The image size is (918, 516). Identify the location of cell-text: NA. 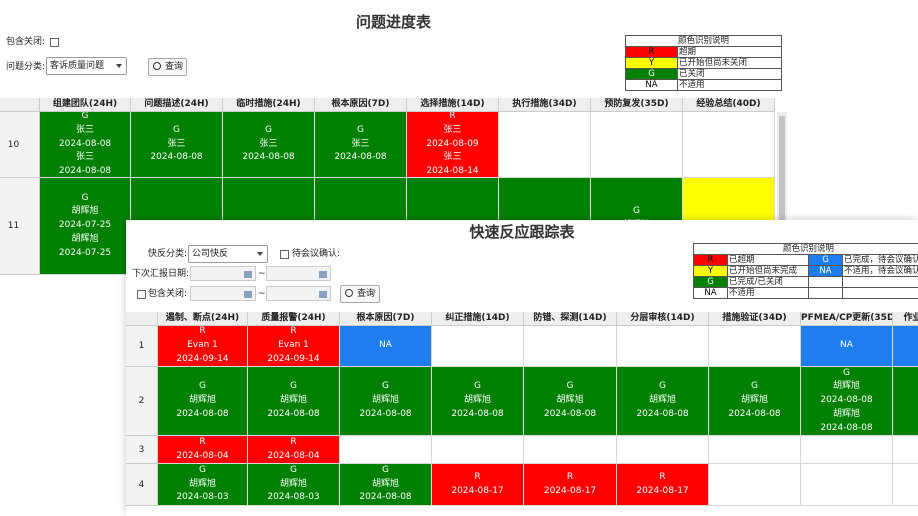
(846, 345).